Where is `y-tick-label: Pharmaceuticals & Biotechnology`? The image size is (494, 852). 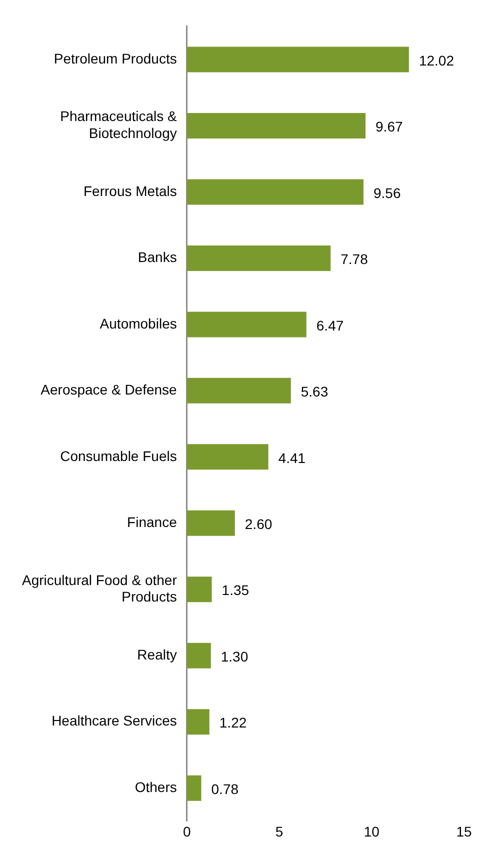 y-tick-label: Pharmaceuticals & Biotechnology is located at coordinates (119, 125).